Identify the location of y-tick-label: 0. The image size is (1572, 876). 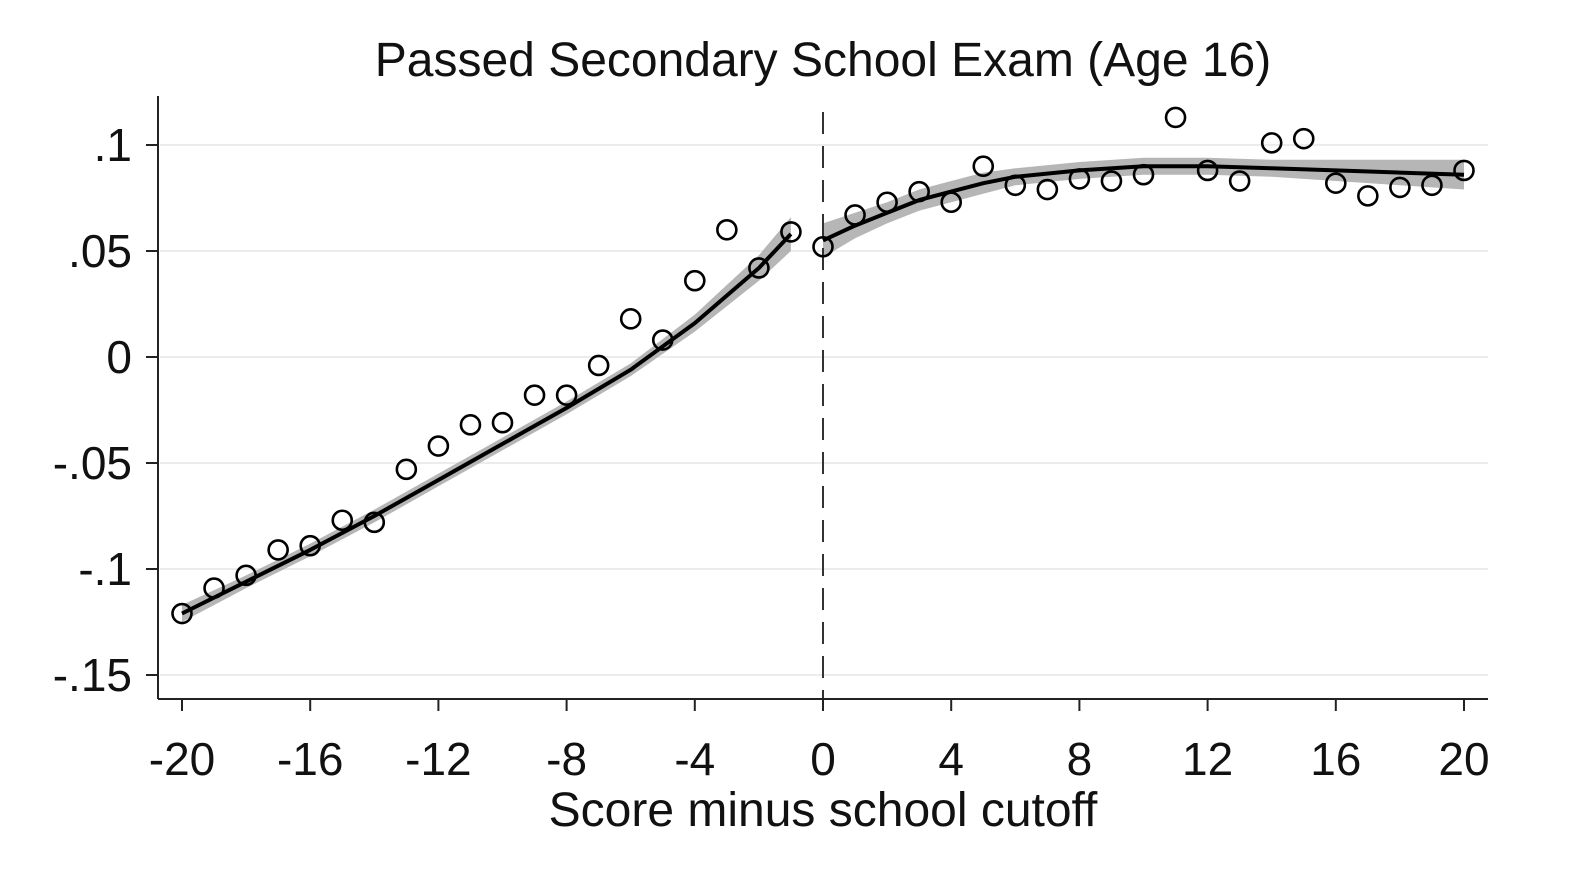
(119, 357).